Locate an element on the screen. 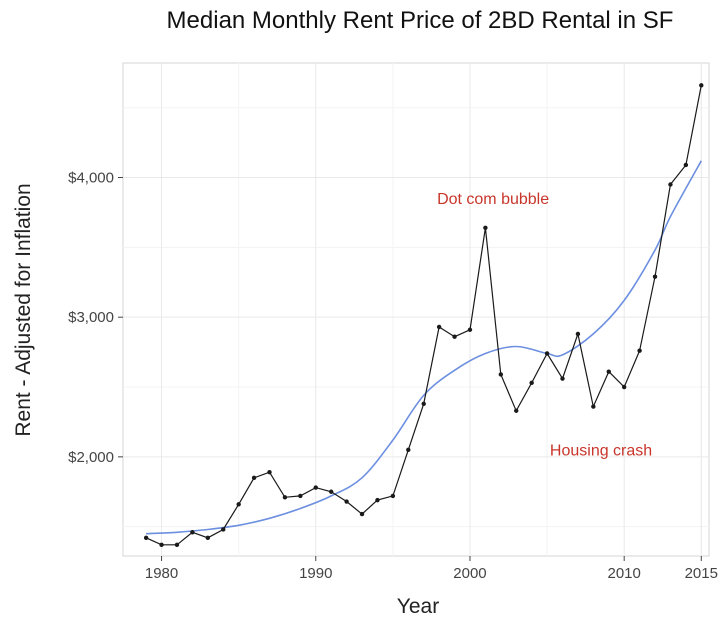  annotations: Dot com bubble Housing crash is located at coordinates (544, 325).